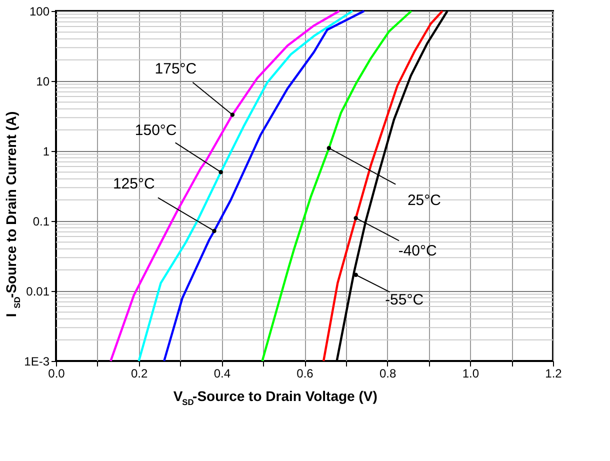 The image size is (610, 461). Describe the element at coordinates (305, 373) in the screenshot. I see `x-tick-label: 0.6` at that location.